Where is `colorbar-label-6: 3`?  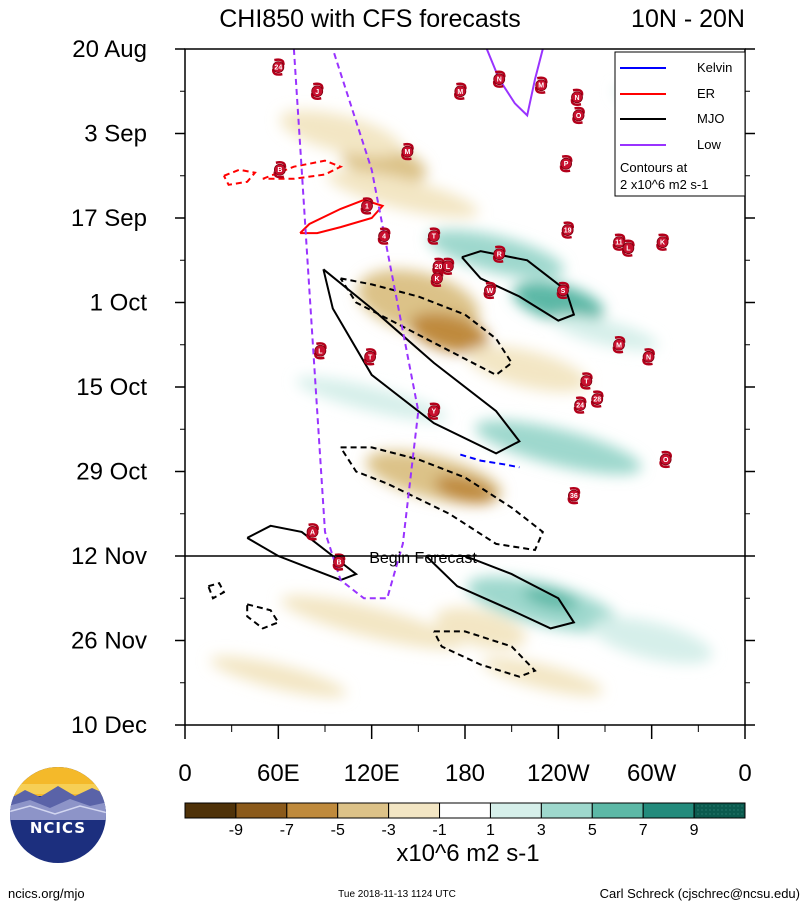 colorbar-label-6: 3 is located at coordinates (541, 830).